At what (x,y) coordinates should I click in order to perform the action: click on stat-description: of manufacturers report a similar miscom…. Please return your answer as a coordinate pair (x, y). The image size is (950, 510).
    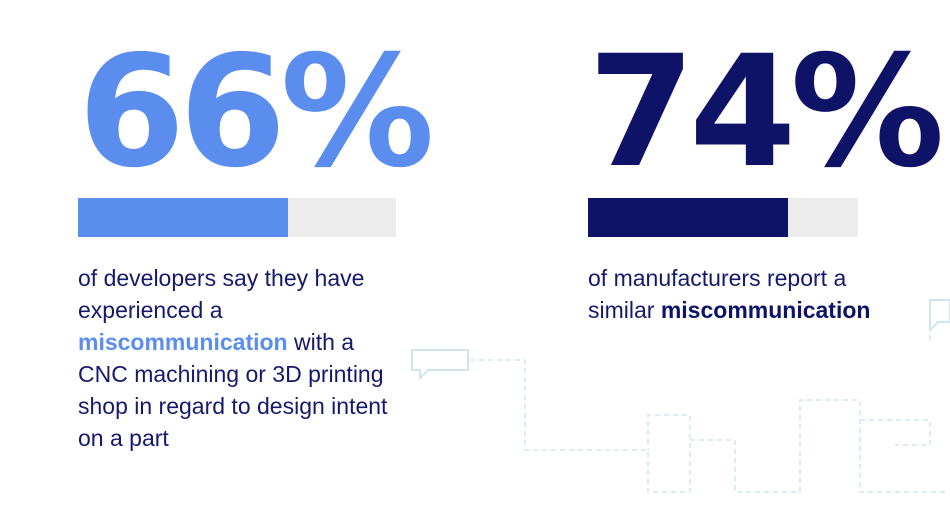
    Looking at the image, I should click on (738, 294).